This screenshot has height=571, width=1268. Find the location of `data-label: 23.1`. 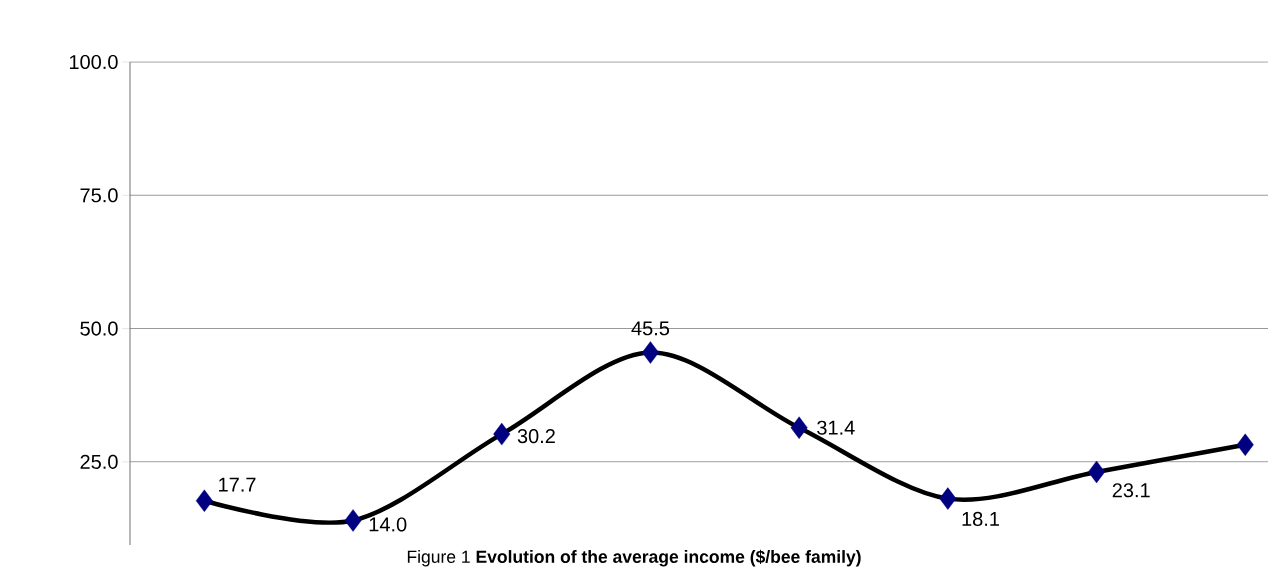

data-label: 23.1 is located at coordinates (1131, 490).